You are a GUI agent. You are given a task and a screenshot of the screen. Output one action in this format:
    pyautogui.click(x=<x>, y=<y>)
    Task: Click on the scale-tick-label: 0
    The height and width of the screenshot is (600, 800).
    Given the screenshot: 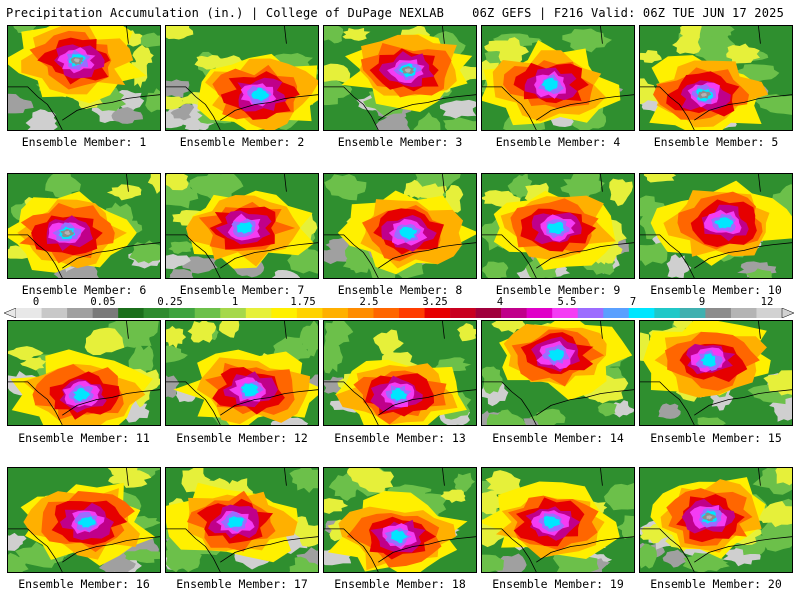 What is the action you would take?
    pyautogui.click(x=36, y=302)
    